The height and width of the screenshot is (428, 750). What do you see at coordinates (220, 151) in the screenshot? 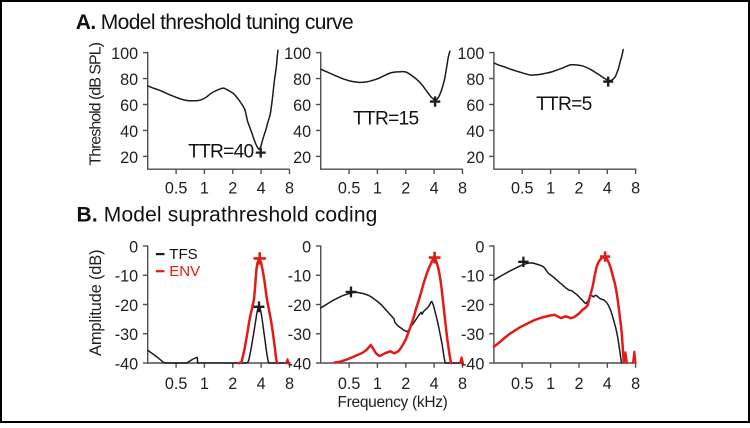
I see `svg-text: TTR=40` at bounding box center [220, 151].